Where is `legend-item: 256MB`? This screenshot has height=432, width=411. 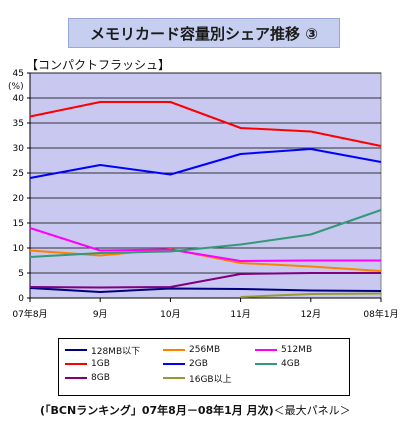
legend-item: 256MB is located at coordinates (191, 350).